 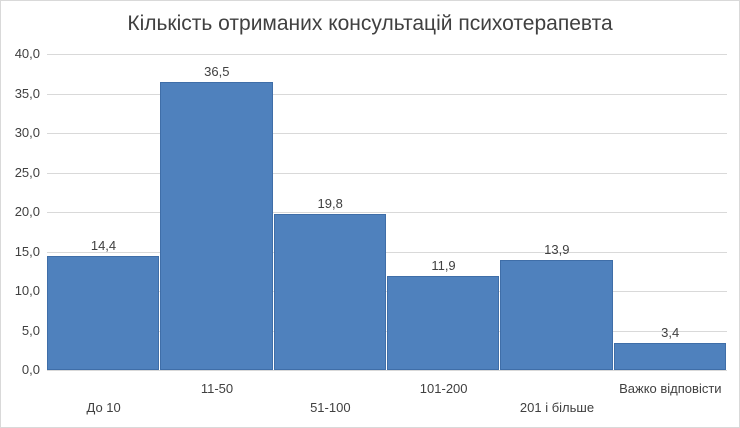 What do you see at coordinates (443, 388) in the screenshot?
I see `x-tick-label: 101-200` at bounding box center [443, 388].